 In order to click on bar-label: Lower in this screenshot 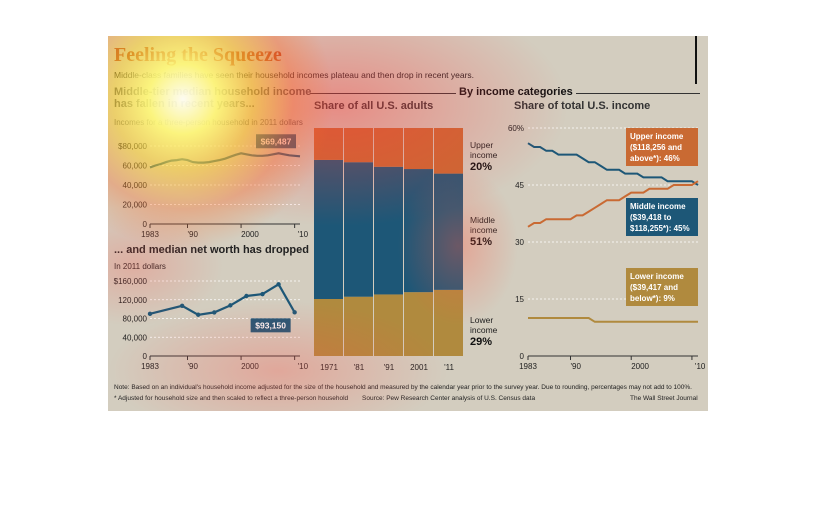, I will do `click(481, 320)`.